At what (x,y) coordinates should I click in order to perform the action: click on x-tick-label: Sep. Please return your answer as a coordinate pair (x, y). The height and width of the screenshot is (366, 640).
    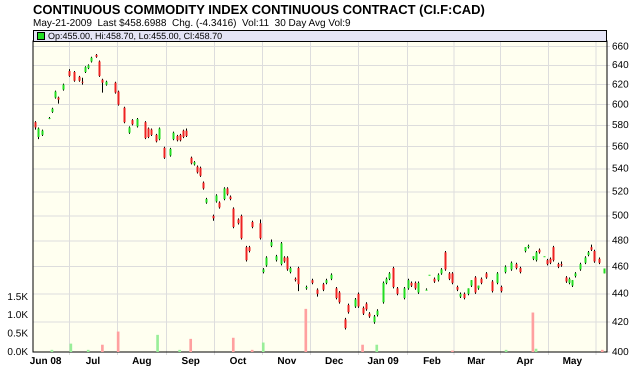
    Looking at the image, I should click on (191, 361).